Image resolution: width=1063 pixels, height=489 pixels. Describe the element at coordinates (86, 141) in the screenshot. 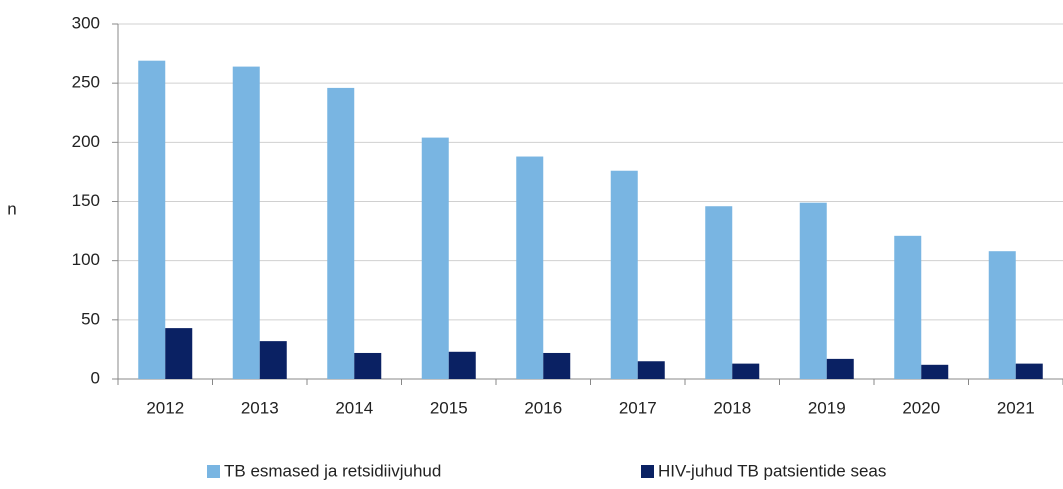

I see `y-tick-label: 200` at that location.